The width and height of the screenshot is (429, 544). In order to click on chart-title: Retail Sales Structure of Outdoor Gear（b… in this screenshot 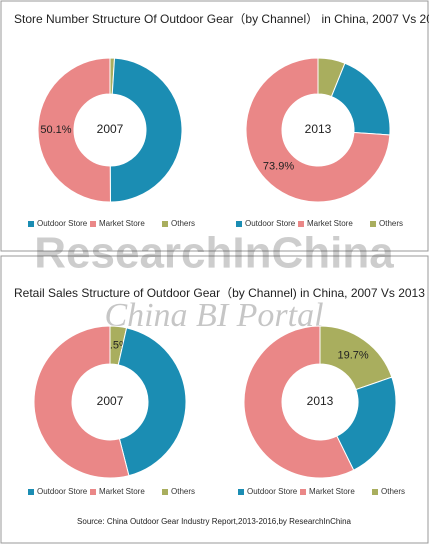, I will do `click(219, 293)`.